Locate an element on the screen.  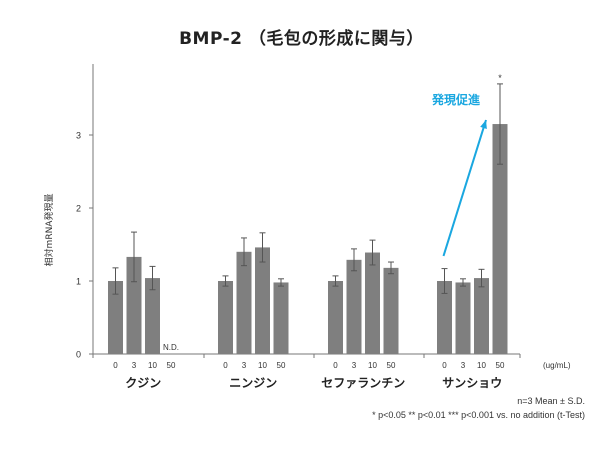
group-label: サンショウ is located at coordinates (472, 383).